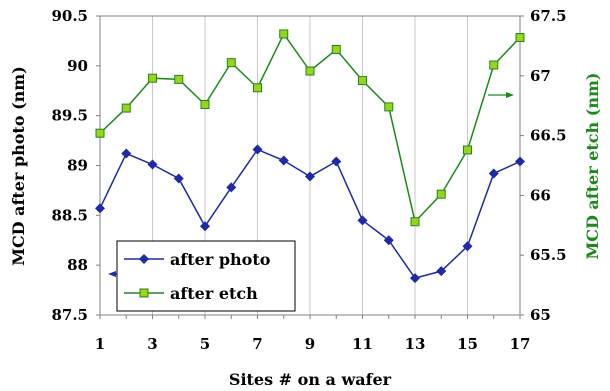 Image resolution: width=610 pixels, height=391 pixels. Describe the element at coordinates (548, 165) in the screenshot. I see `right-y-tick-labels: 65 65.5 66 66.5 67 67.5` at that location.